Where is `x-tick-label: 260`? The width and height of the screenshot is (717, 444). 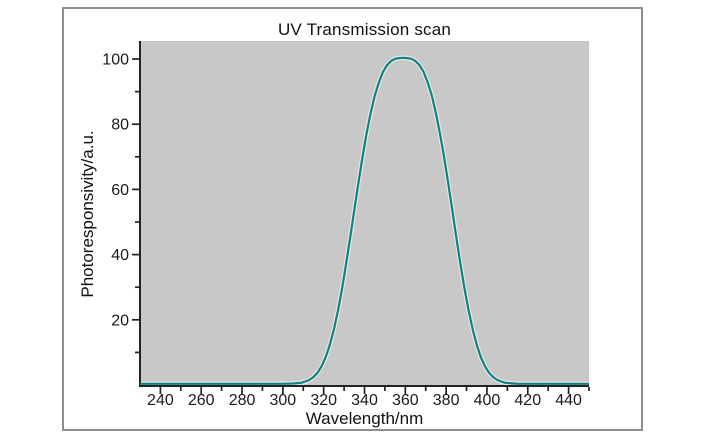 x-tick-label: 260 is located at coordinates (201, 400).